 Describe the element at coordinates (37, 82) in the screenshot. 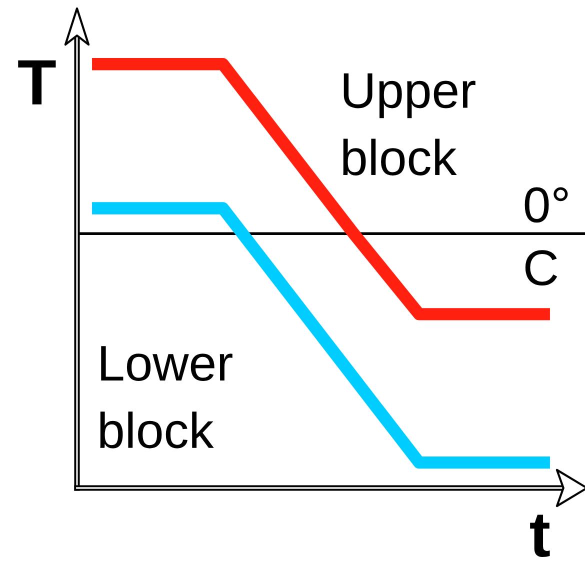

I see `y-axis-title: T` at that location.